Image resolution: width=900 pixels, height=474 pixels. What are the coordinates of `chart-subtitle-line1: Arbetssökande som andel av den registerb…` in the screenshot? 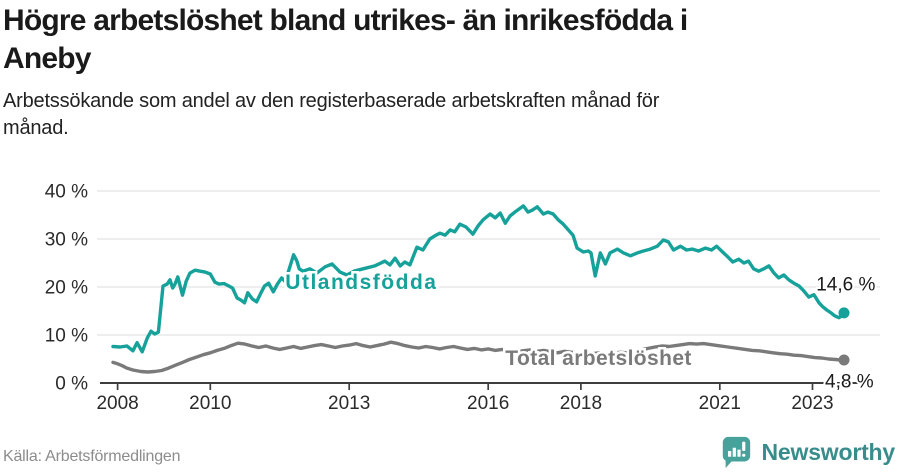 It's located at (331, 101).